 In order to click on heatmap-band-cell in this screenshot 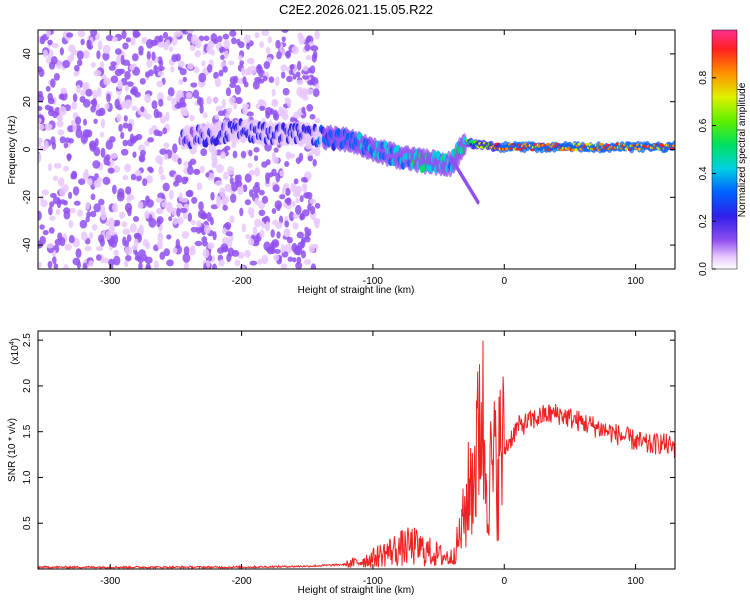, I will do `click(601, 144)`.